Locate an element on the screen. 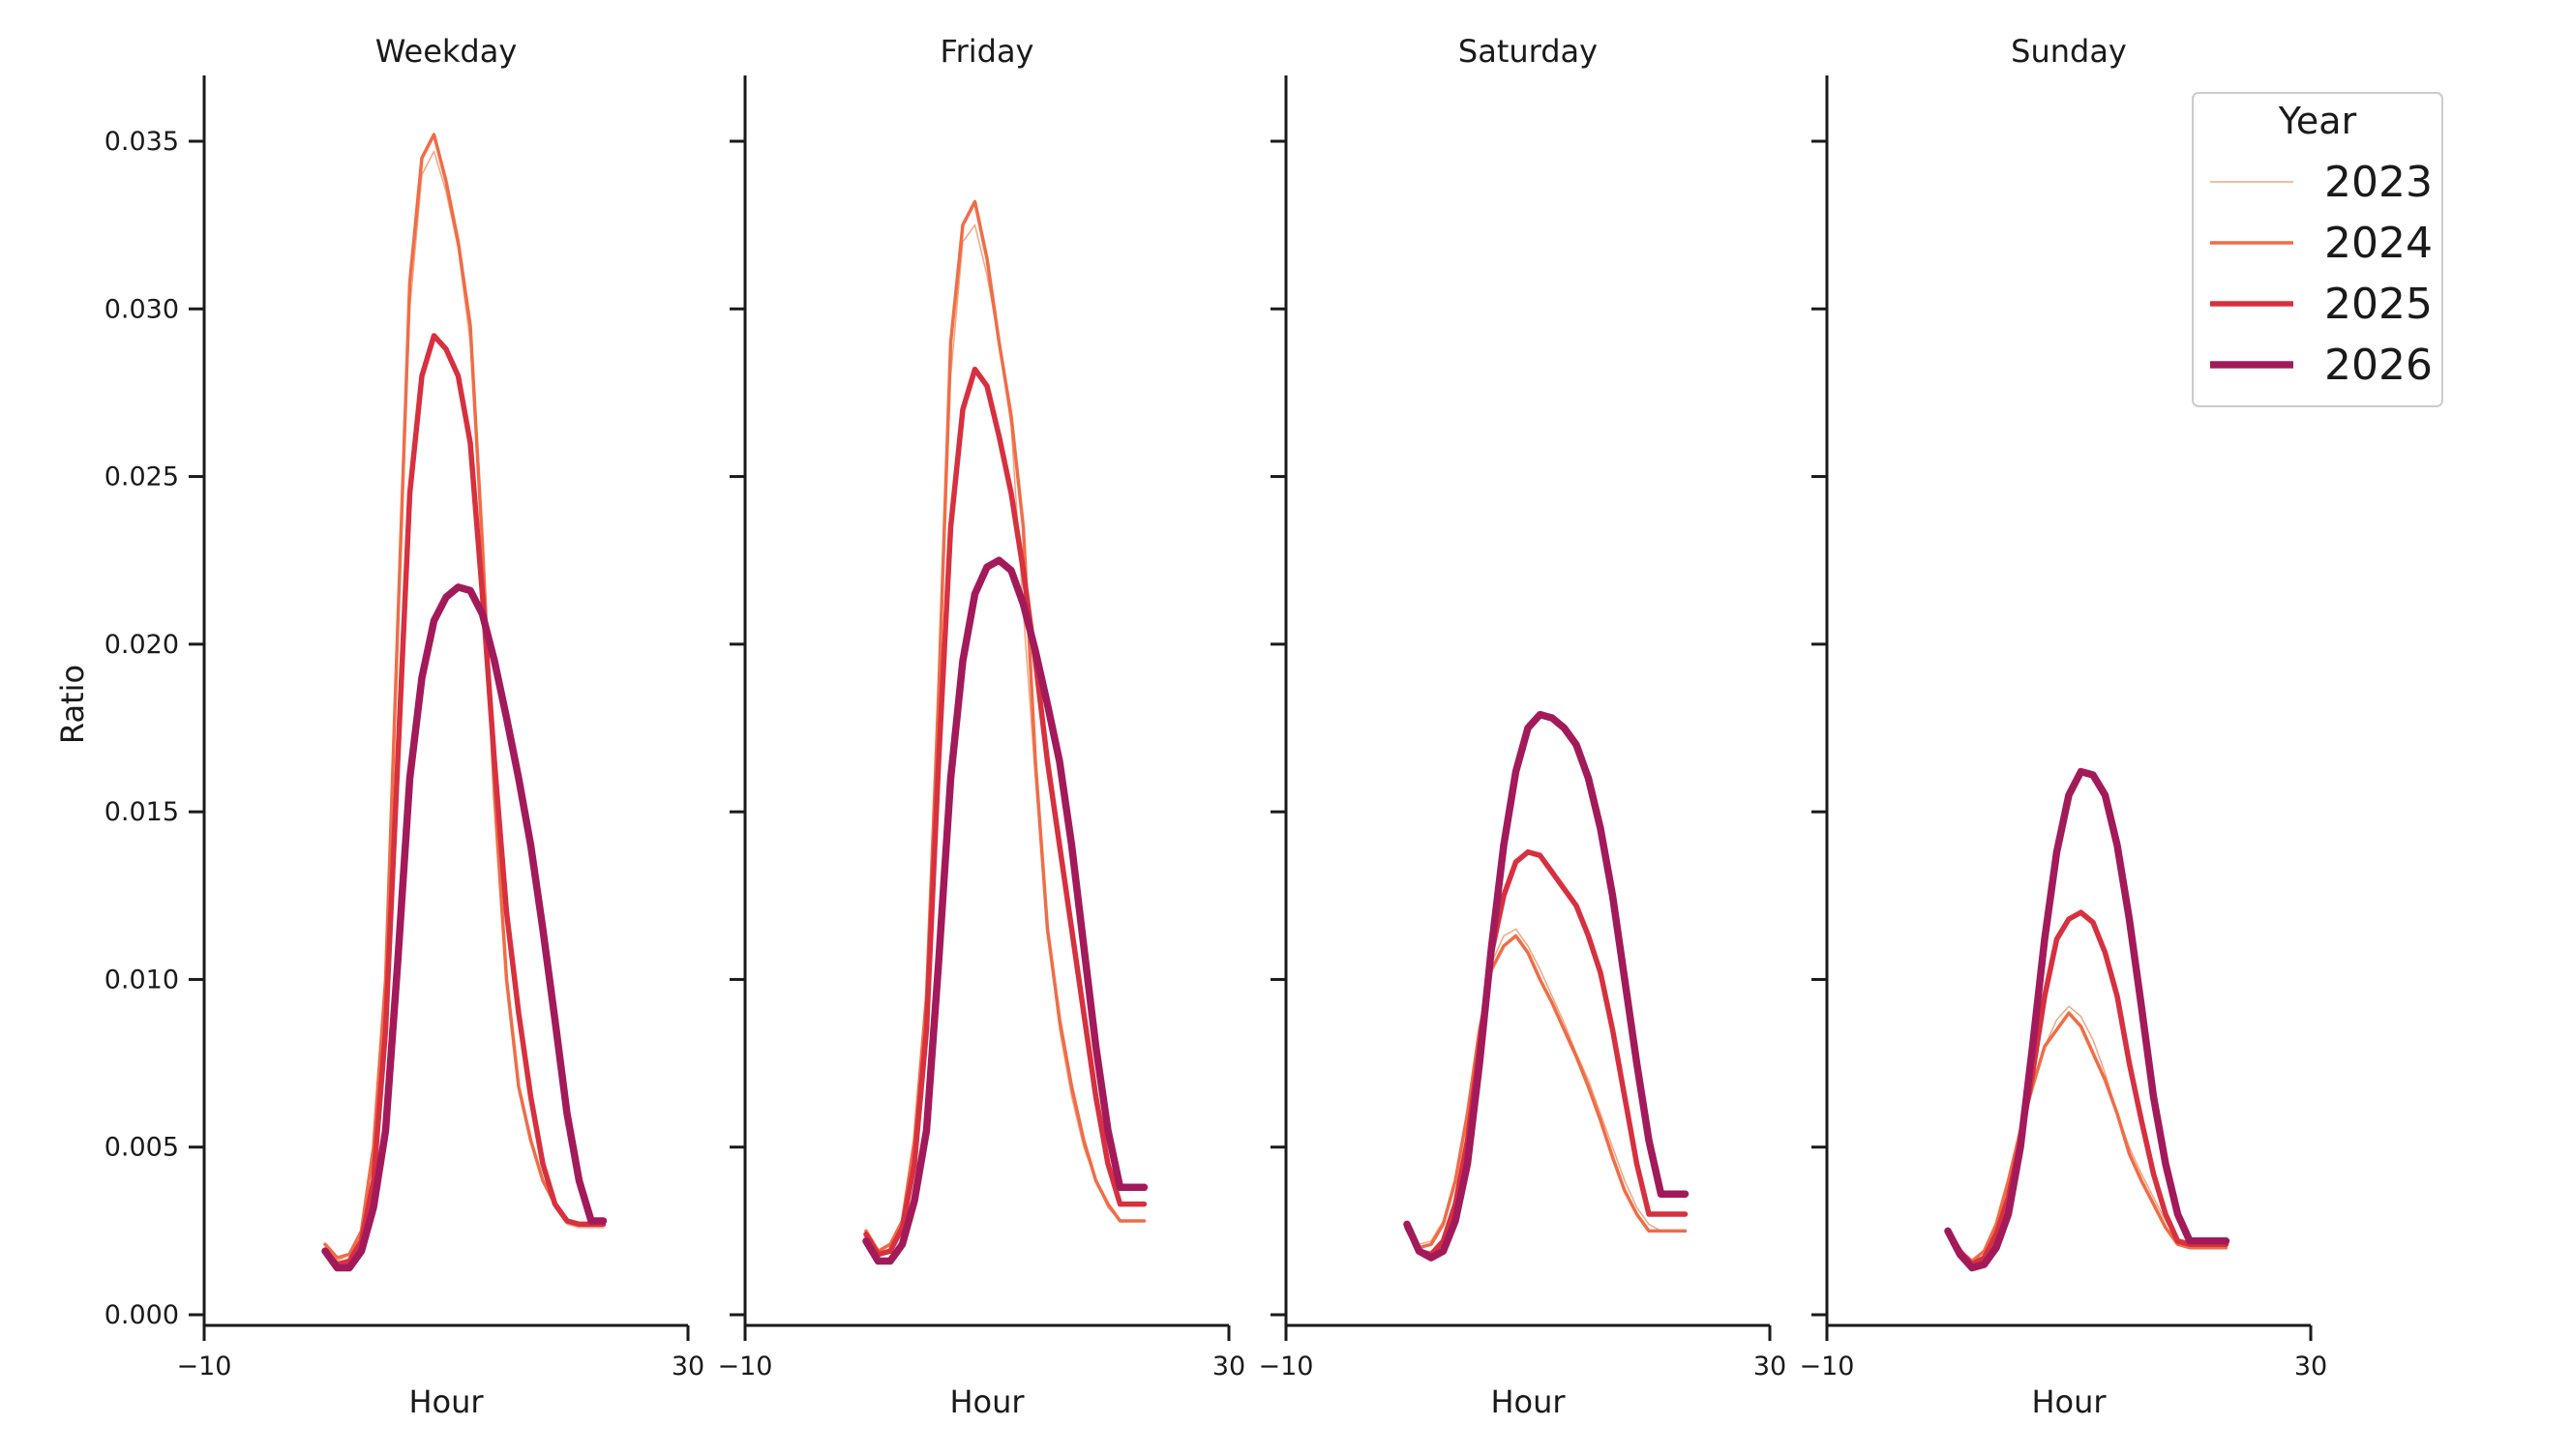 The width and height of the screenshot is (2572, 1456). legend-box is located at coordinates (2317, 250).